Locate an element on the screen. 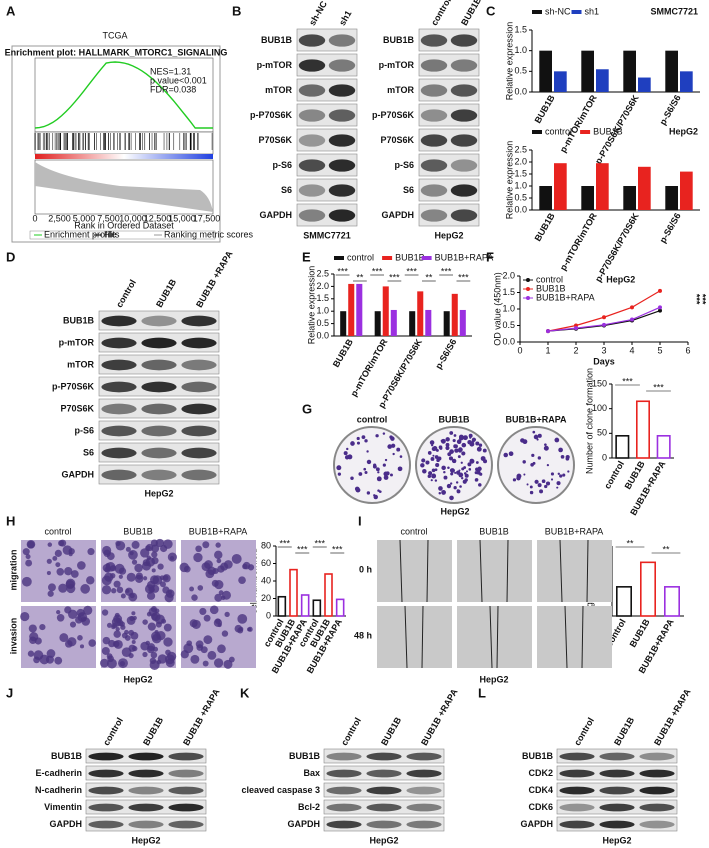  panel-letter: H is located at coordinates (10, 520).